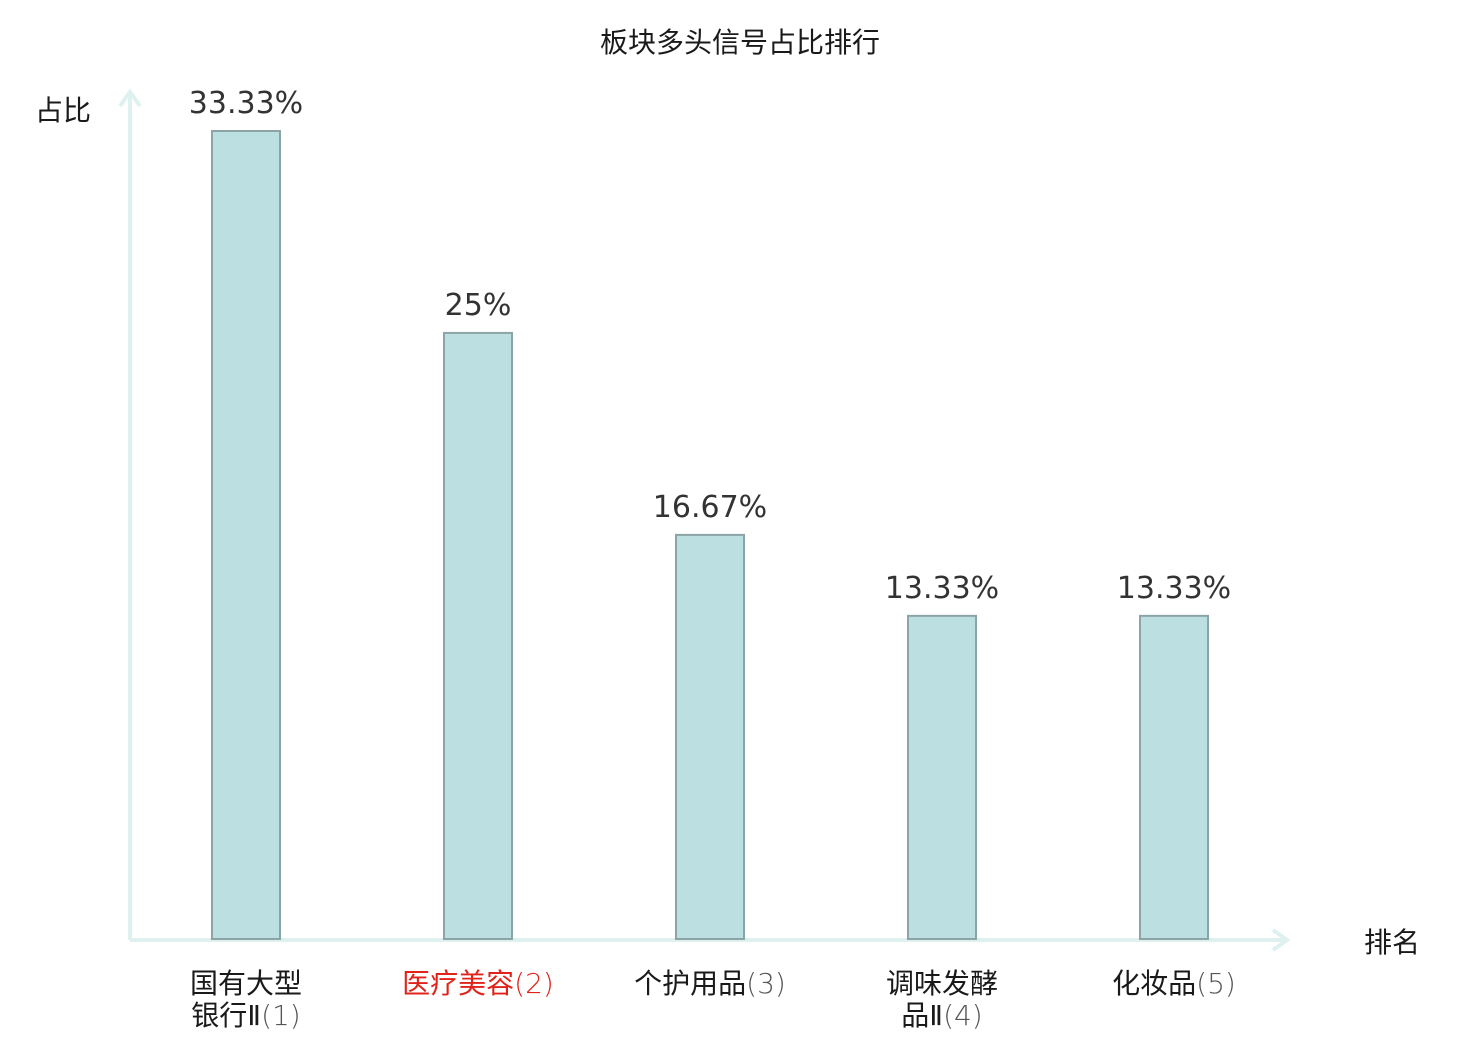 This screenshot has width=1480, height=1040. What do you see at coordinates (534, 983) in the screenshot?
I see `x-tick-rank: (2)` at bounding box center [534, 983].